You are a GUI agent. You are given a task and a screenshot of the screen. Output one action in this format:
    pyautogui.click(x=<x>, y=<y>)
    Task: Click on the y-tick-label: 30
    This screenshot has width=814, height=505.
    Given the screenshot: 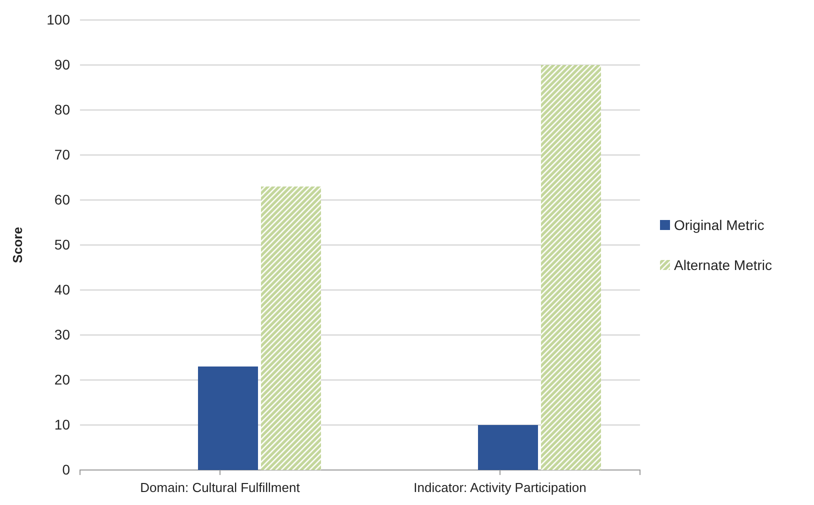 What is the action you would take?
    pyautogui.click(x=62, y=334)
    